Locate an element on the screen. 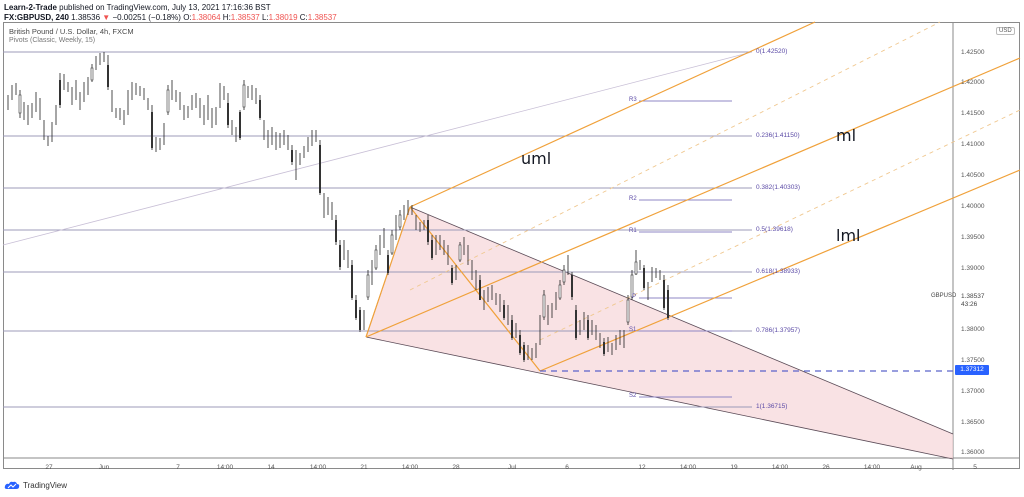  fib-label-0618: 0.618(1.38933) is located at coordinates (778, 271).